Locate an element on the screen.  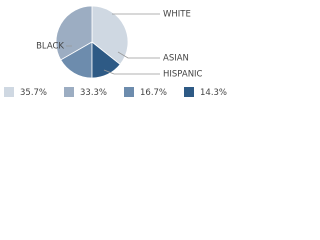
slice-label: ASIAN is located at coordinates (176, 59).